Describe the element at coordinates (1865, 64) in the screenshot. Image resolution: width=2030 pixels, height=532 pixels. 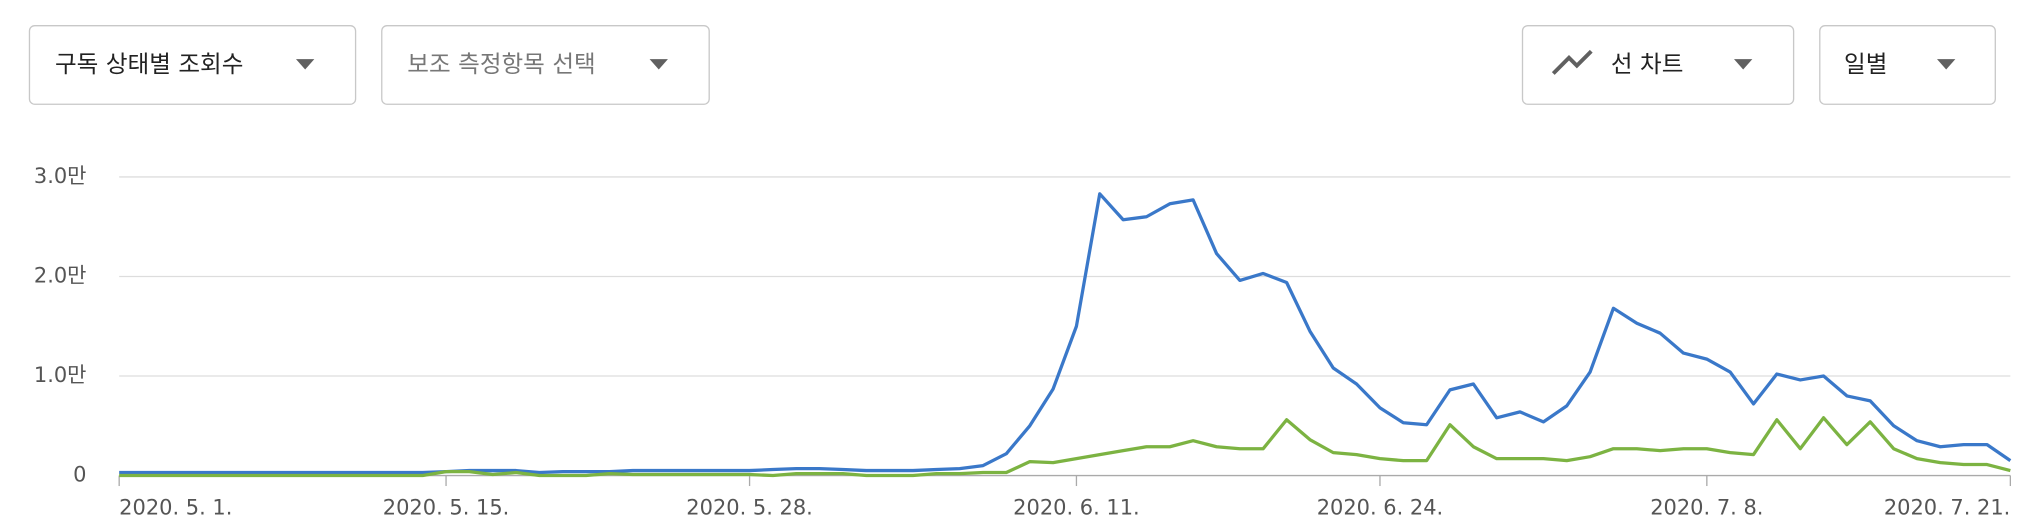
I see `dropdown-label: 일별` at that location.